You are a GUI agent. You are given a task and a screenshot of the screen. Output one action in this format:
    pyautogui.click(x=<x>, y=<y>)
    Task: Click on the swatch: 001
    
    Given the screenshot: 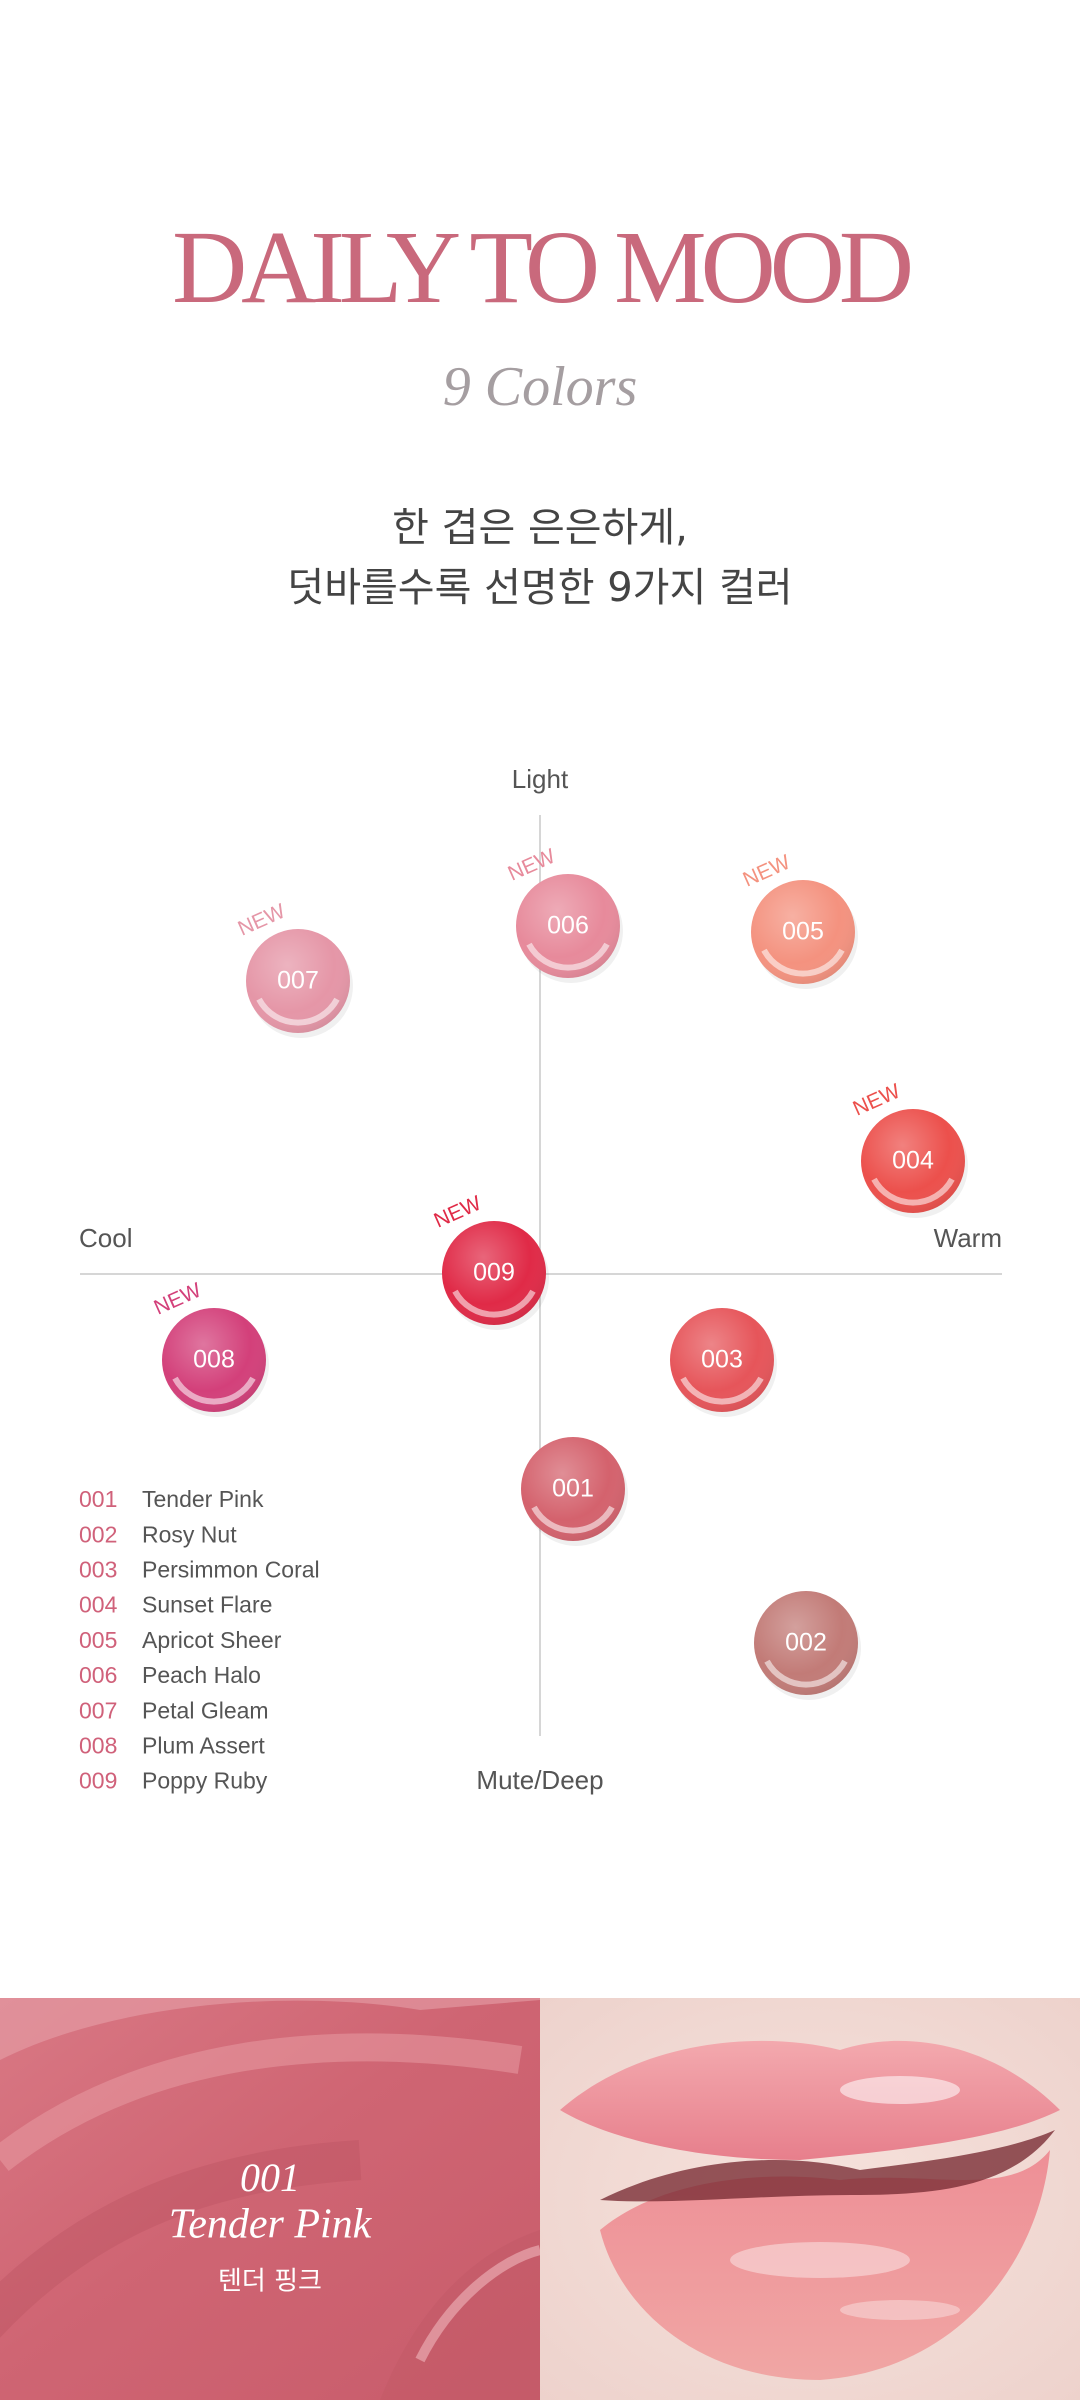 What is the action you would take?
    pyautogui.click(x=574, y=1491)
    